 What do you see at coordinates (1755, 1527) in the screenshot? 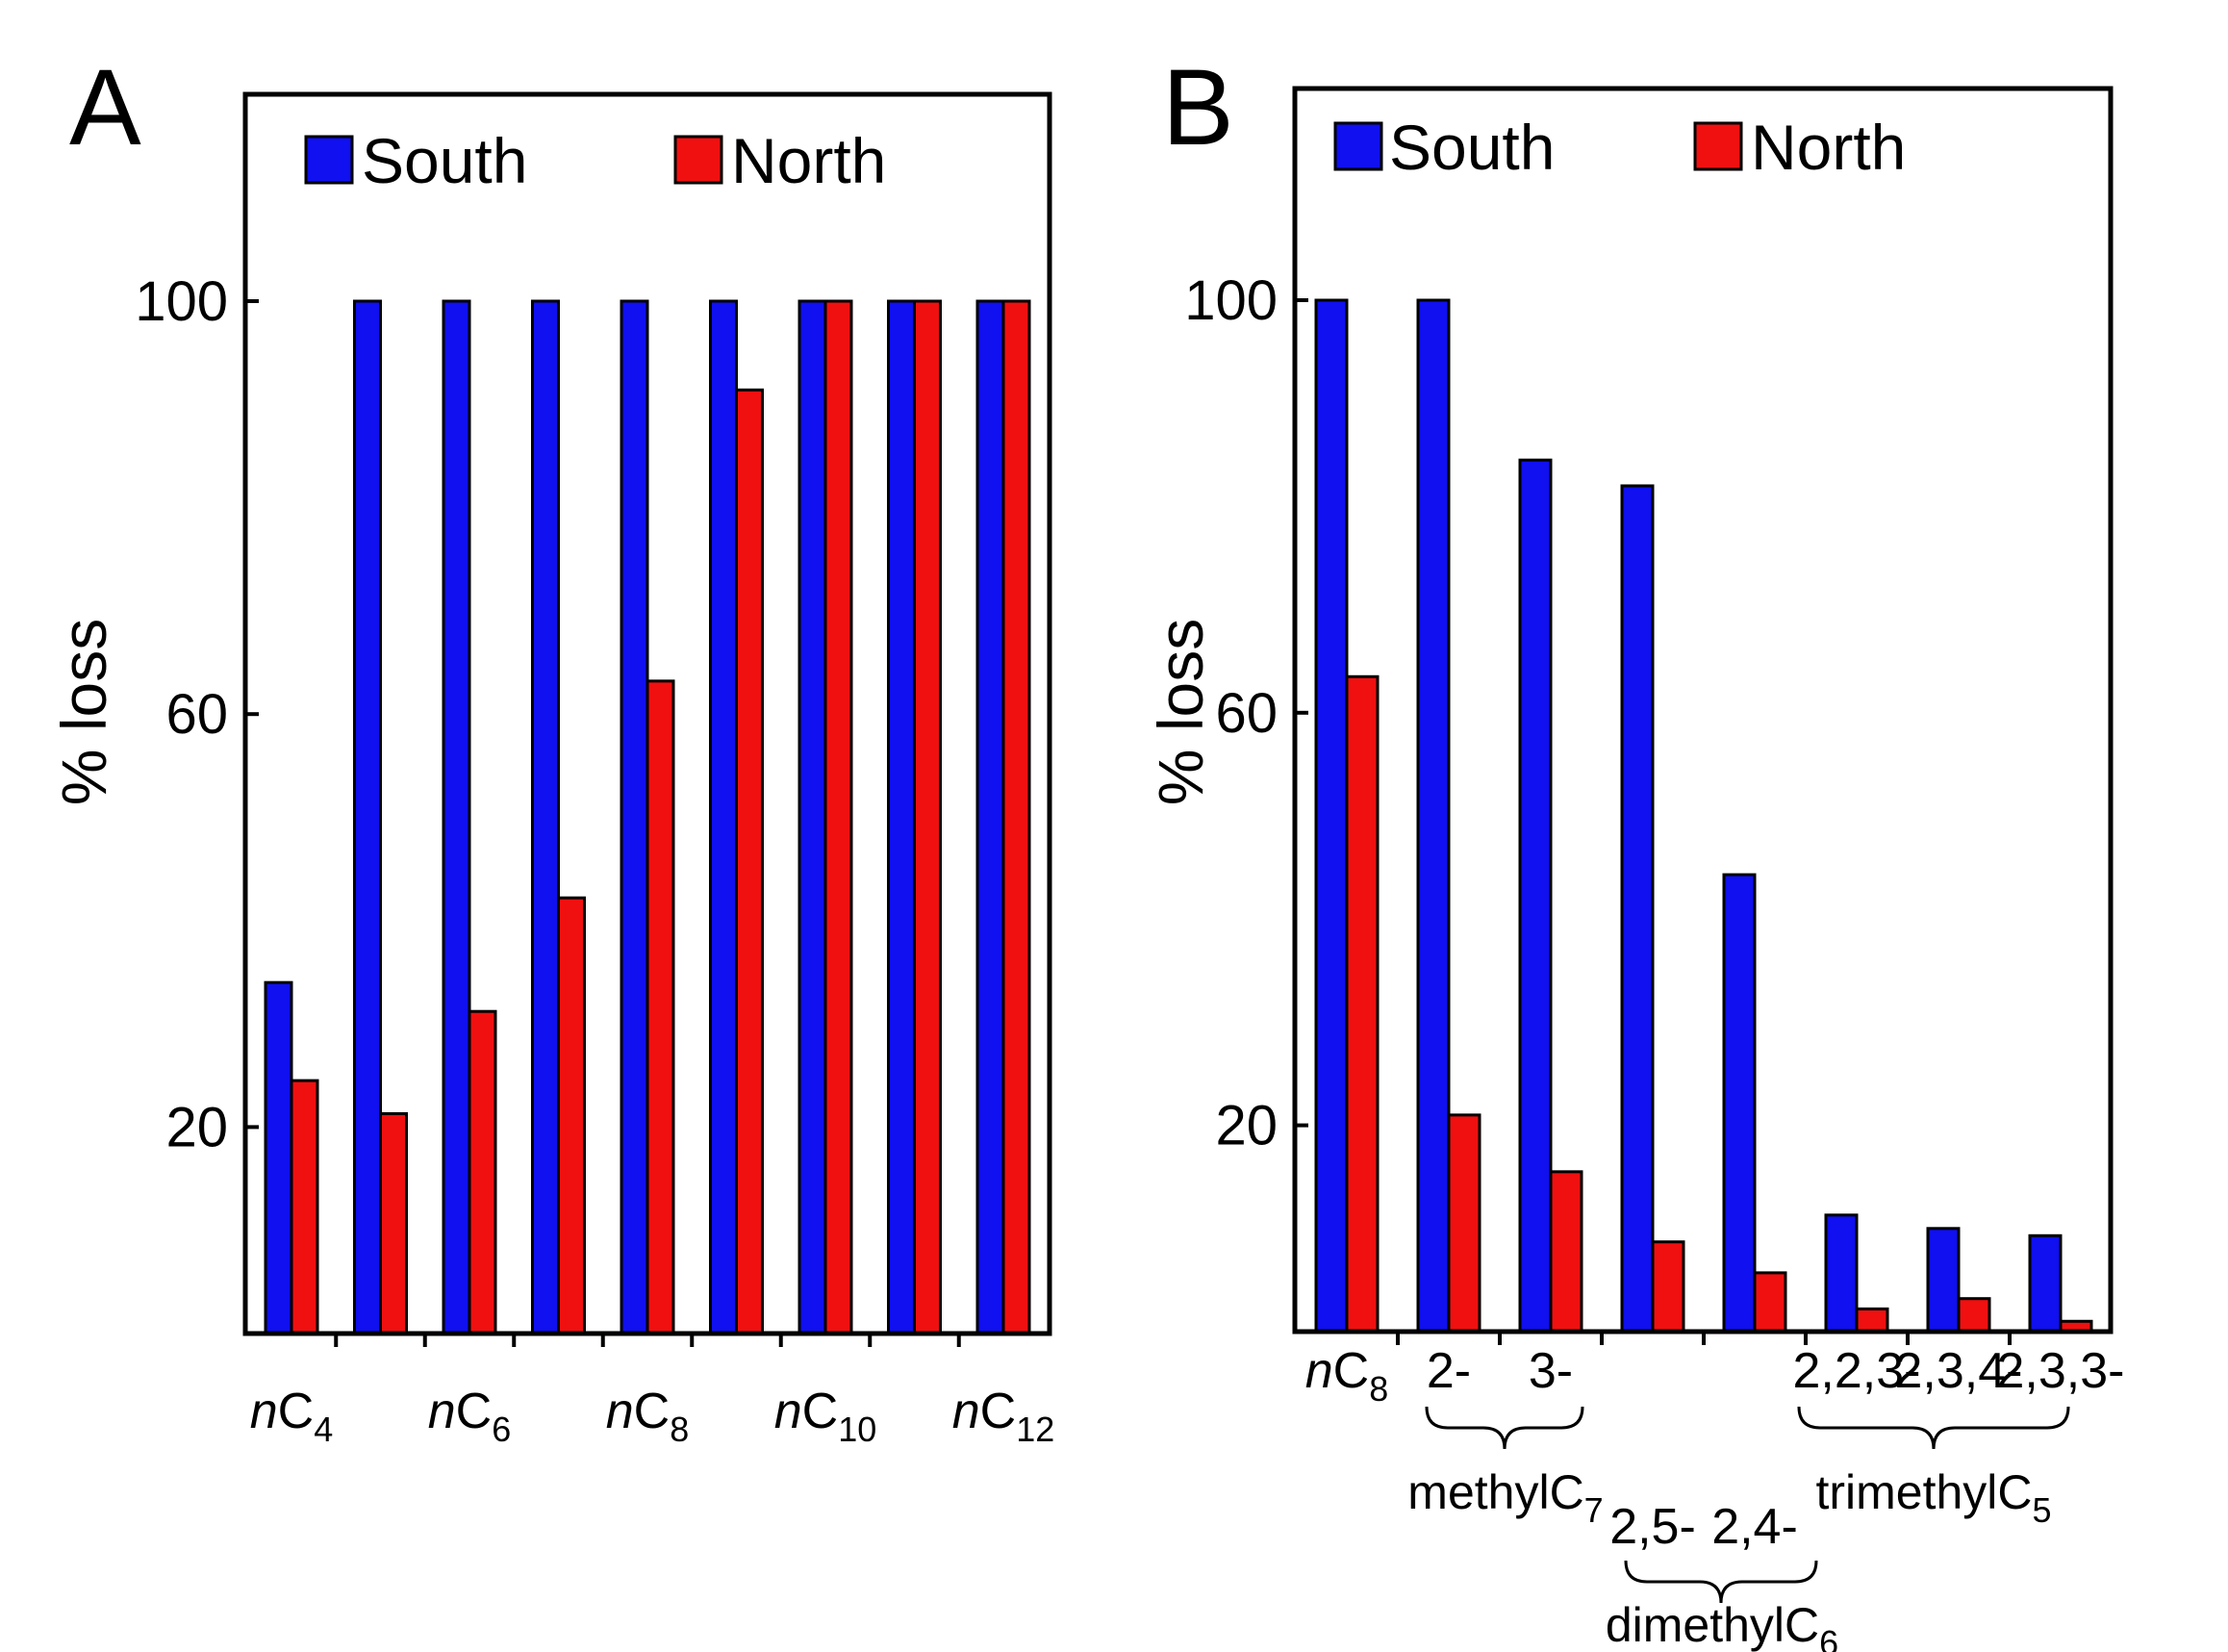
I see `category-label-4: 2,4-` at bounding box center [1755, 1527].